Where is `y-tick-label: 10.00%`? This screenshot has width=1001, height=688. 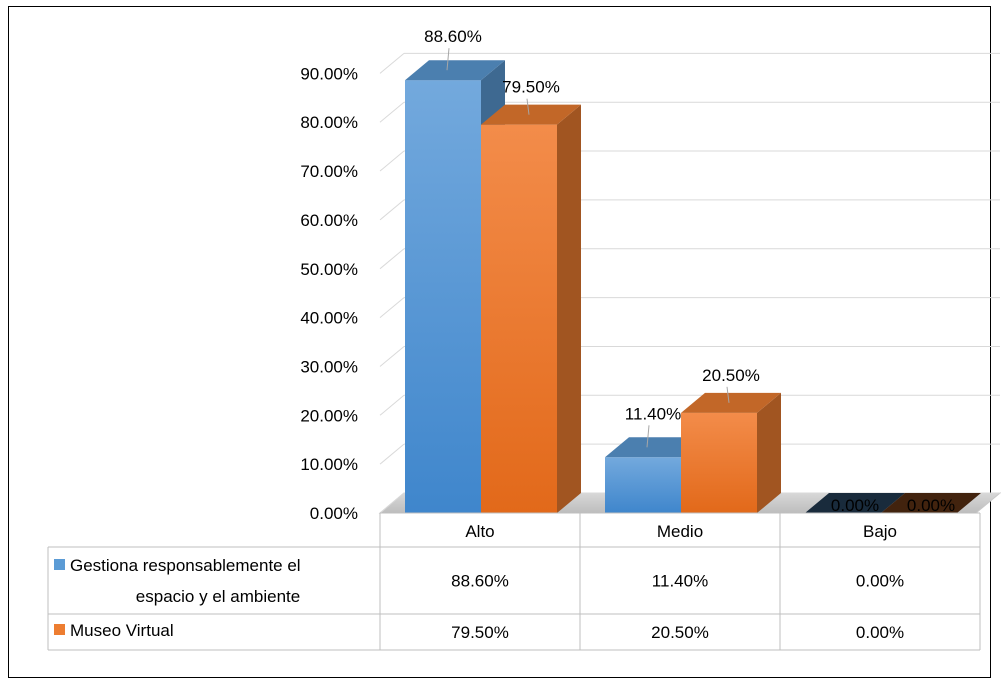
y-tick-label: 10.00% is located at coordinates (329, 464).